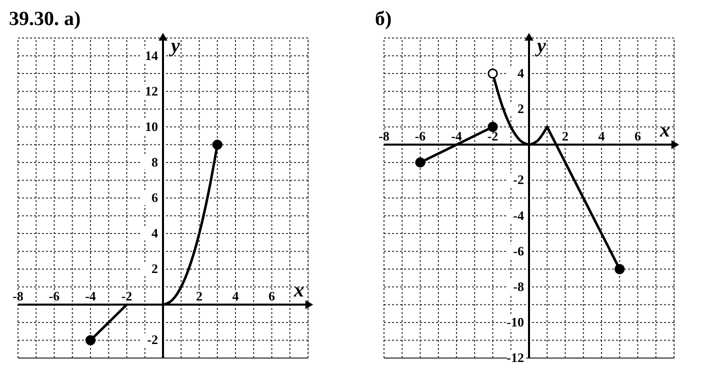  I want to click on y-tick-label: -6, so click(518, 250).